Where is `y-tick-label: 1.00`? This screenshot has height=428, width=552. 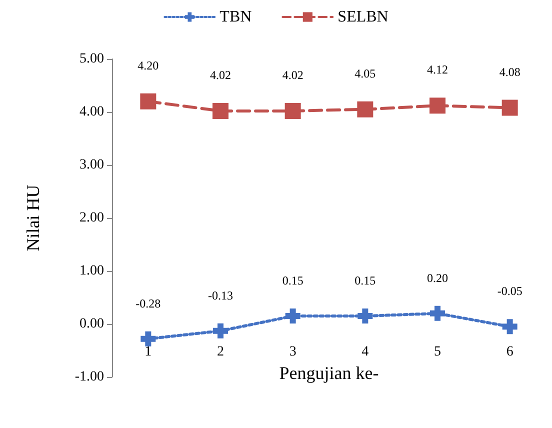 y-tick-label: 1.00 is located at coordinates (92, 271).